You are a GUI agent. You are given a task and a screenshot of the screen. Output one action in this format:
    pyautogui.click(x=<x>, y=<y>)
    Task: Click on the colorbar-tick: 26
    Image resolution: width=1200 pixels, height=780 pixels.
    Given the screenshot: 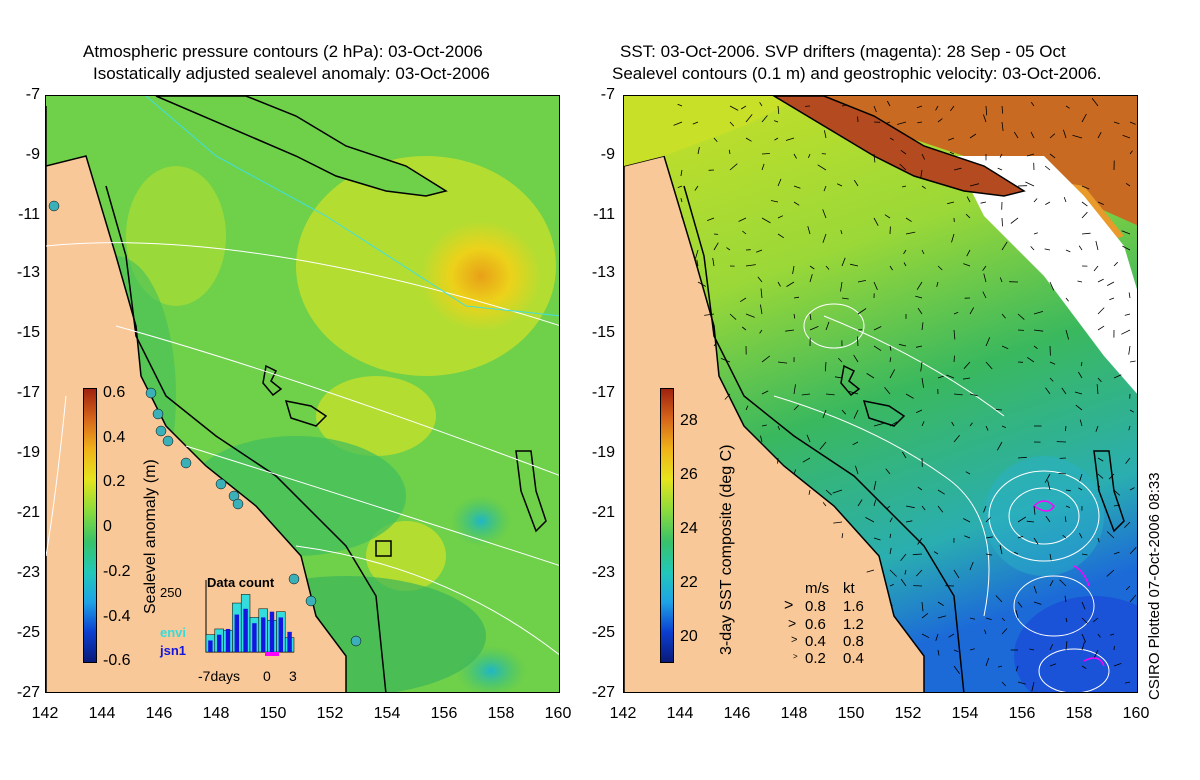 What is the action you would take?
    pyautogui.click(x=689, y=474)
    